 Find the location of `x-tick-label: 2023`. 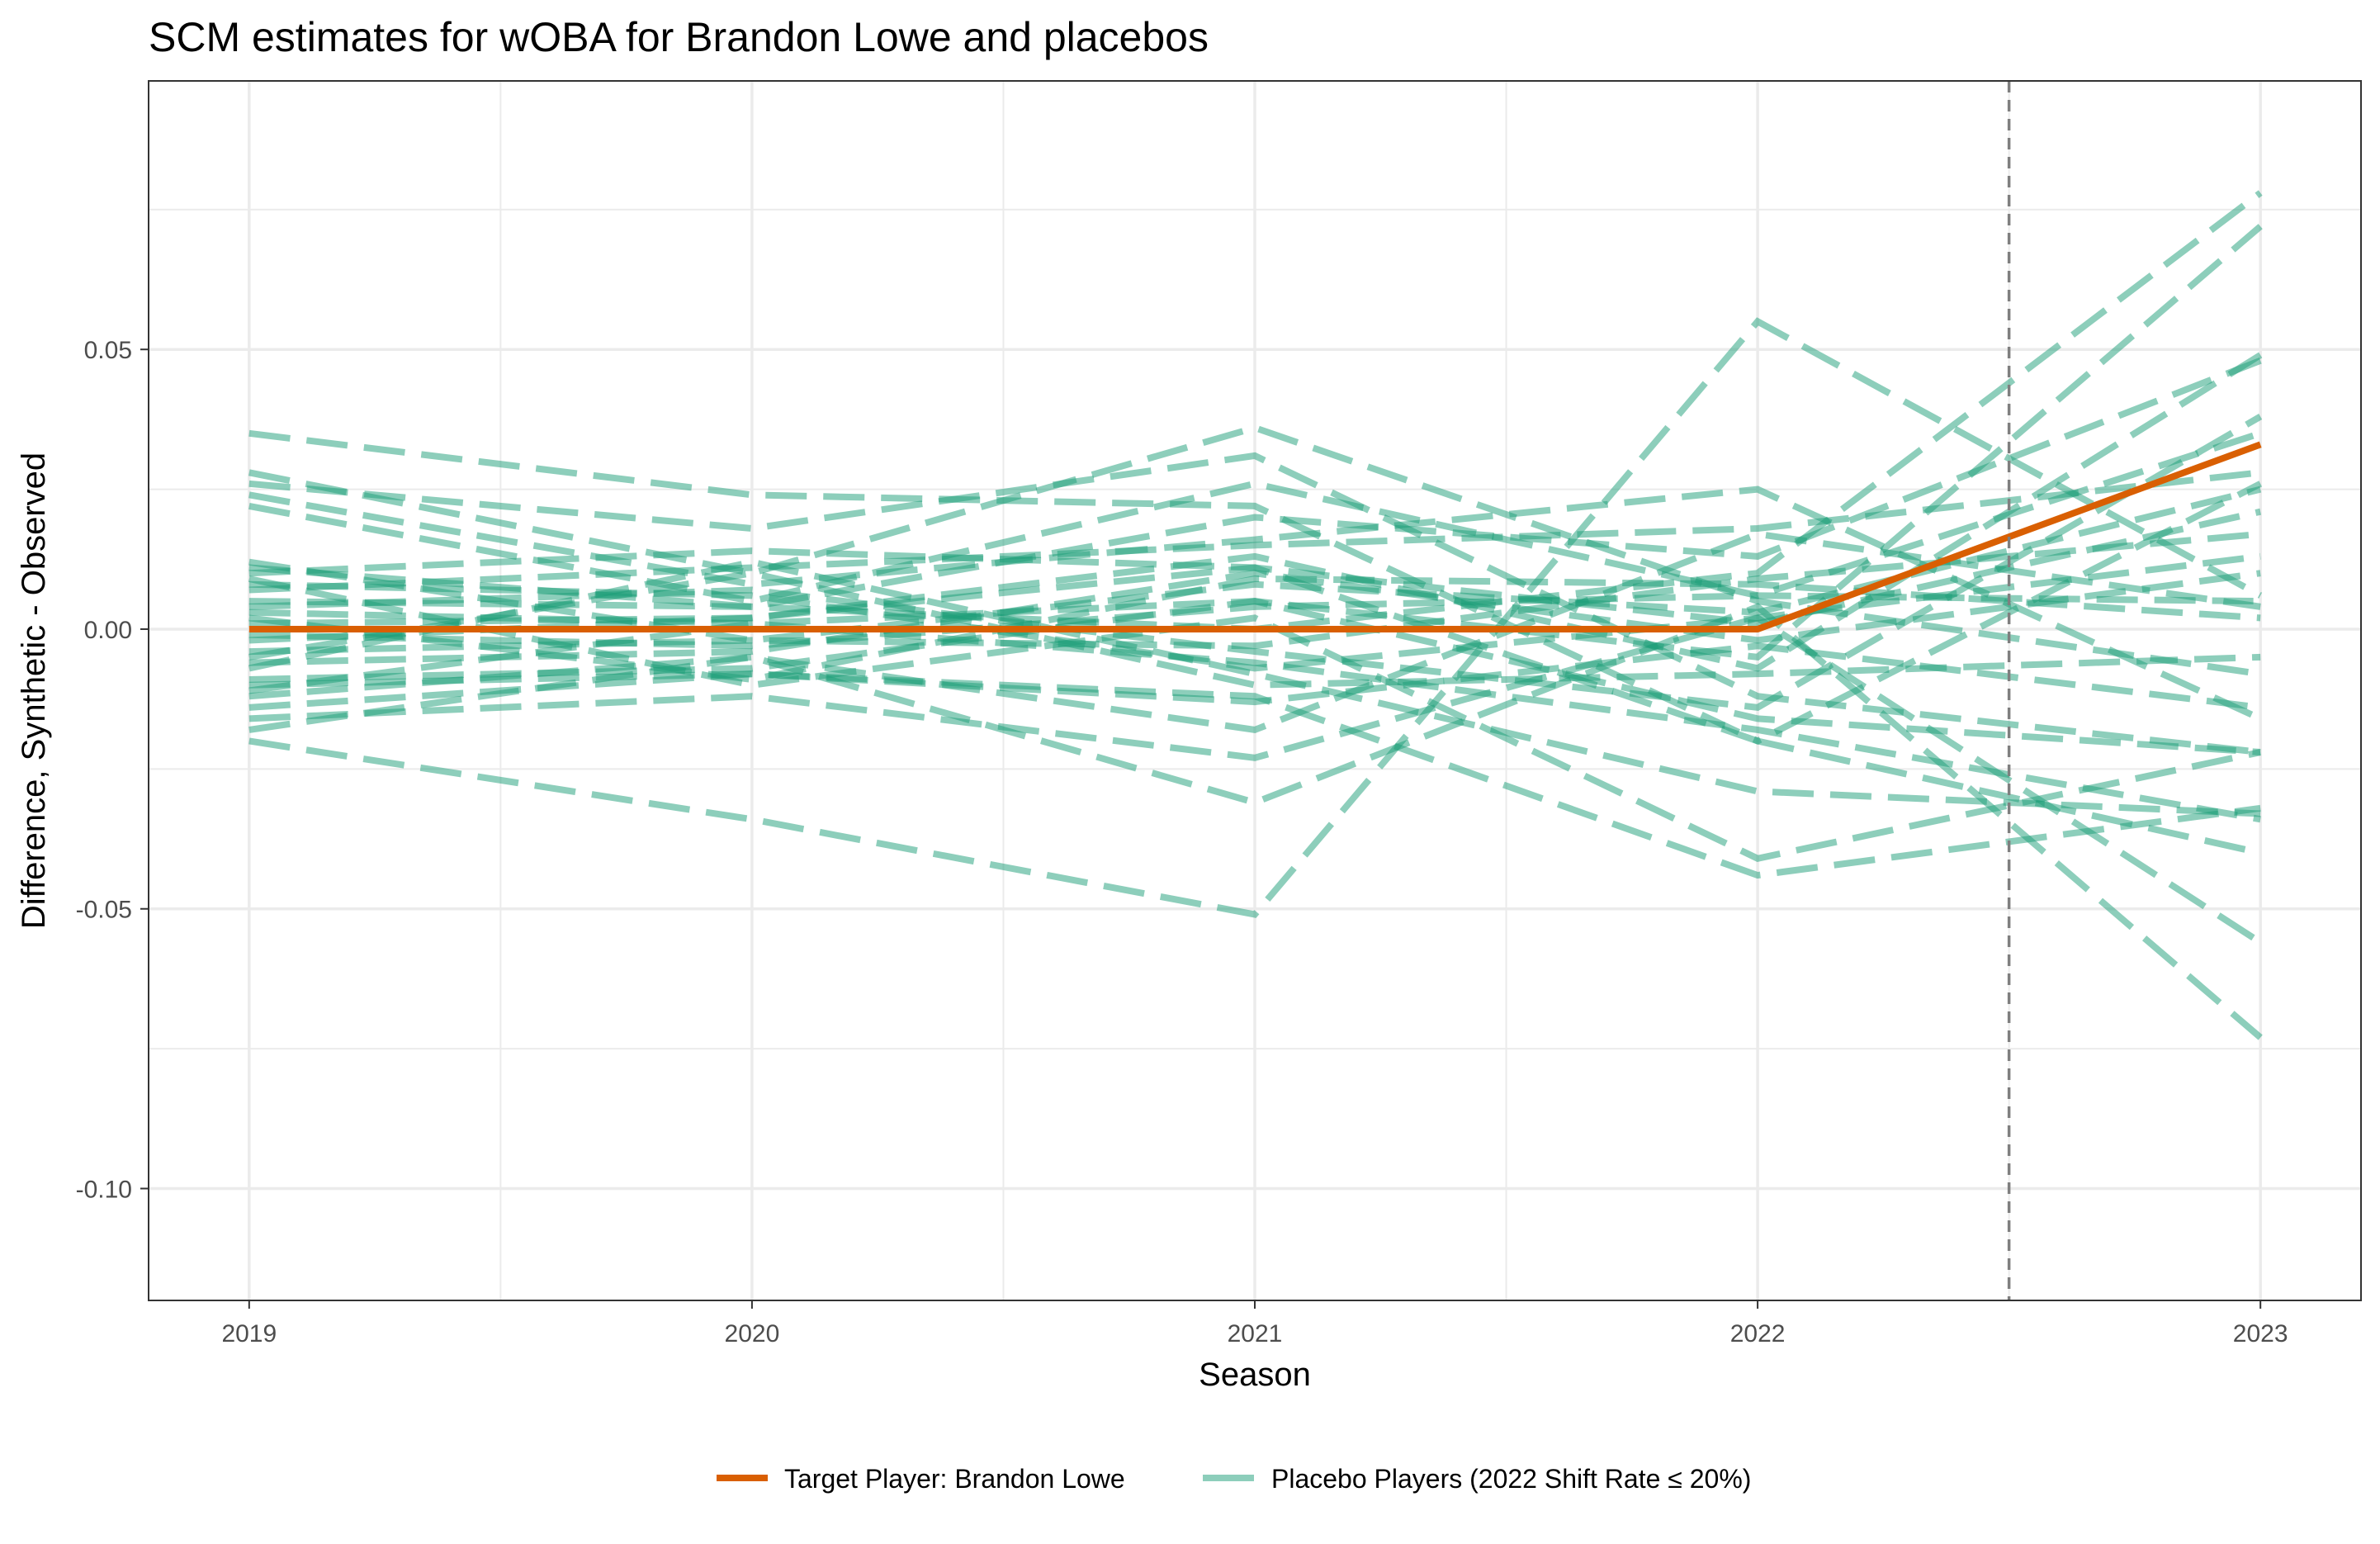

x-tick-label: 2023 is located at coordinates (2260, 1334).